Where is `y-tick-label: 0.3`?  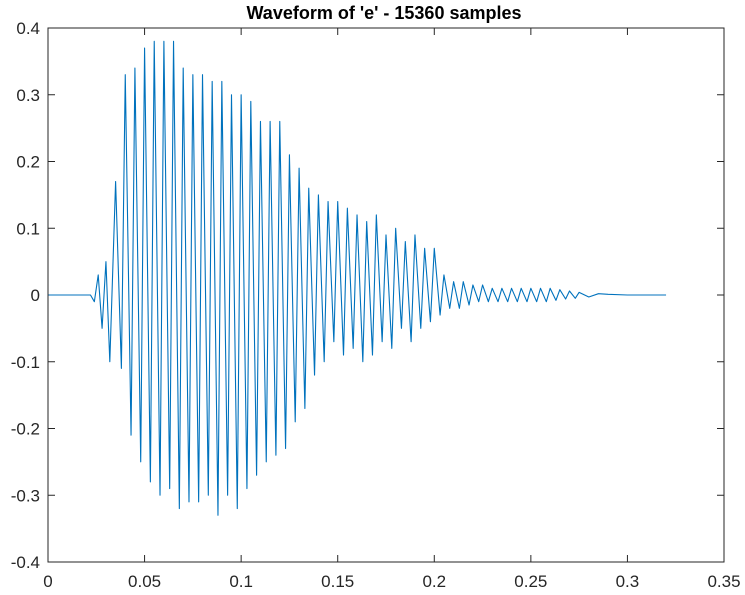 y-tick-label: 0.3 is located at coordinates (28, 95).